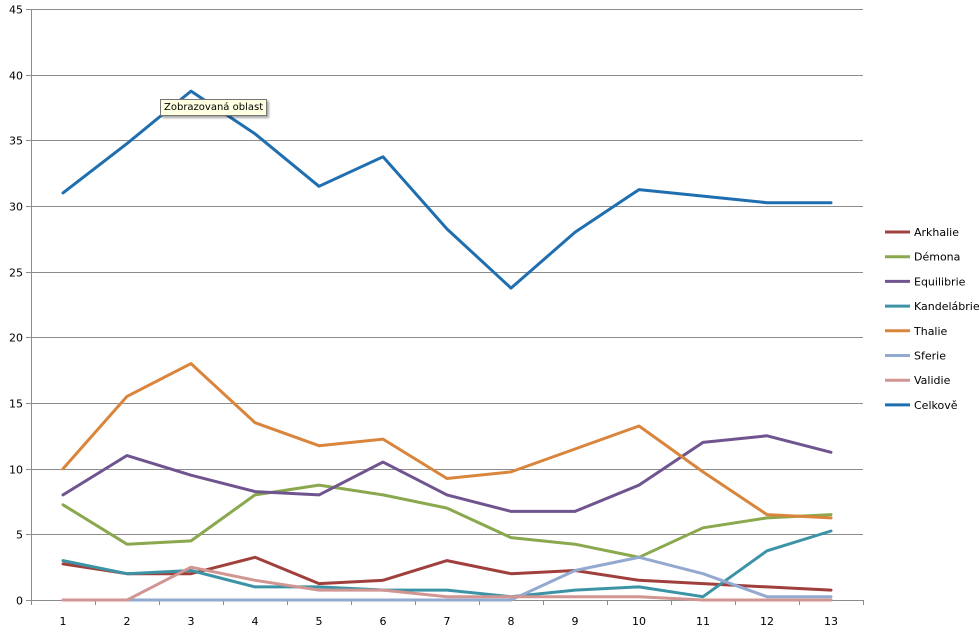  Describe the element at coordinates (575, 621) in the screenshot. I see `x-tick-label: 9` at that location.